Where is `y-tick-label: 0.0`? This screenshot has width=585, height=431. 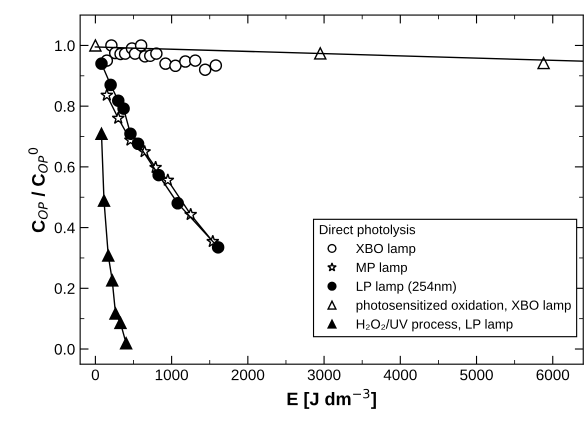
y-tick-label: 0.0 is located at coordinates (64, 349).